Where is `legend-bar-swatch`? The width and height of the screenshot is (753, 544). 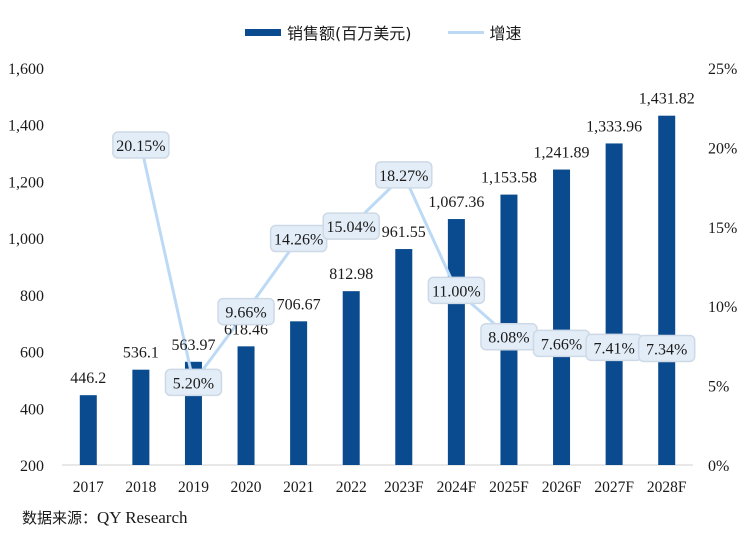 legend-bar-swatch is located at coordinates (263, 32).